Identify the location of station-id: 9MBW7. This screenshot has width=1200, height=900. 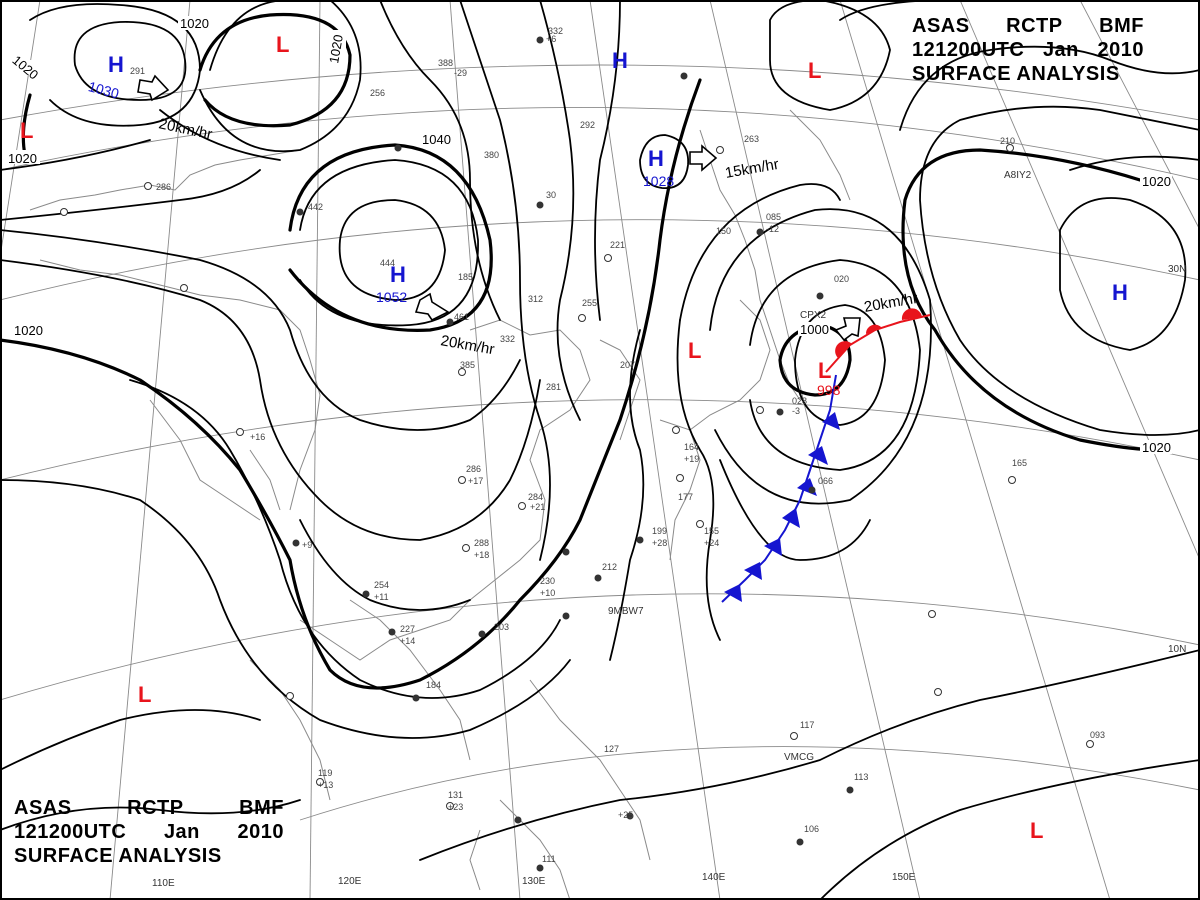
(626, 611).